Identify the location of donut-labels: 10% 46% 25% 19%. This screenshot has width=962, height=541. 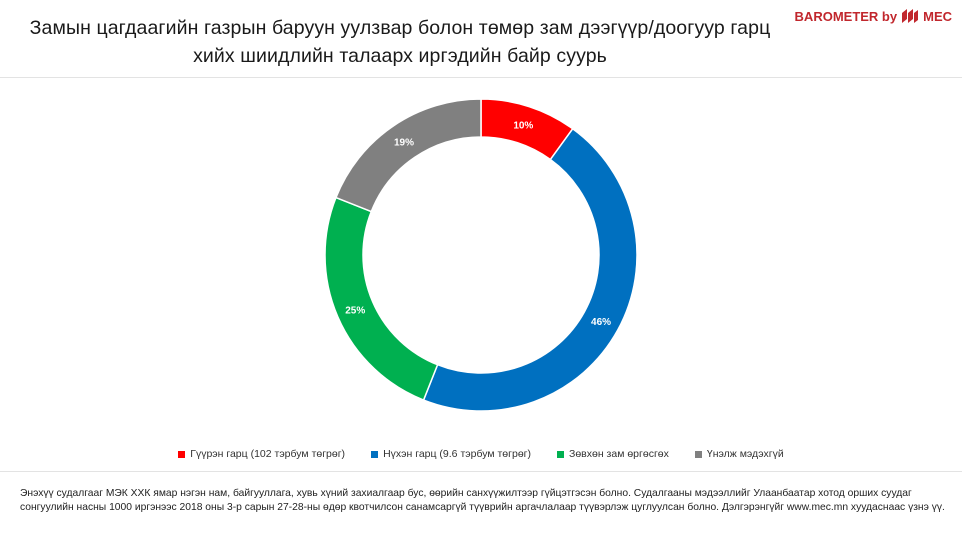
(478, 224).